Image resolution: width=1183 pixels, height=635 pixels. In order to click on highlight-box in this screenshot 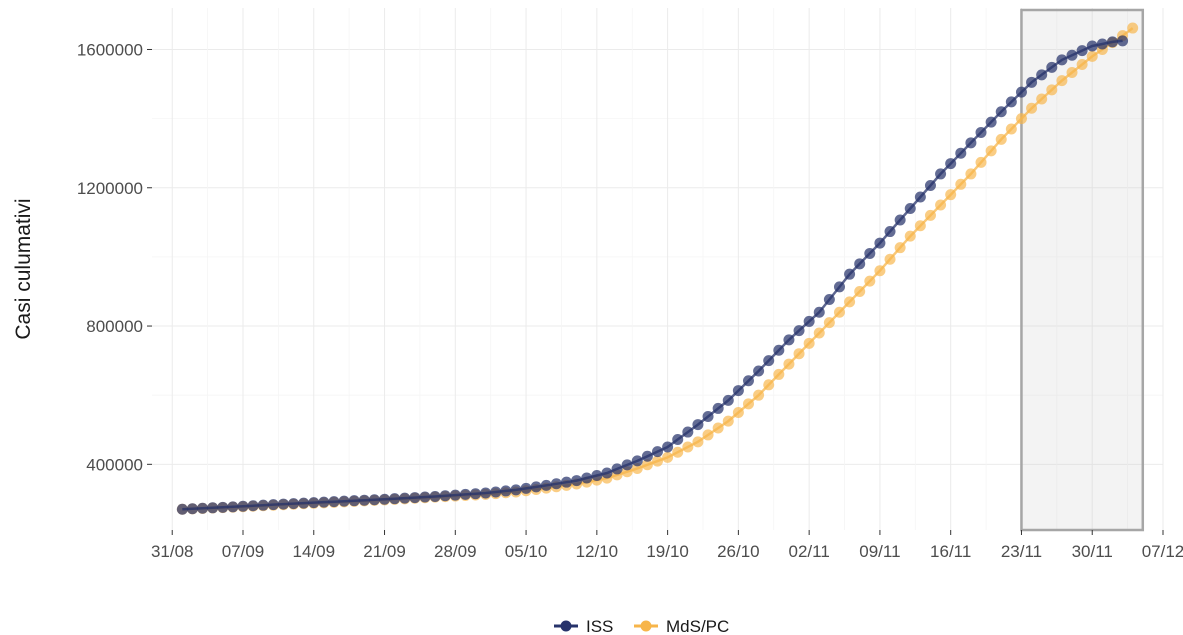, I will do `click(1082, 270)`.